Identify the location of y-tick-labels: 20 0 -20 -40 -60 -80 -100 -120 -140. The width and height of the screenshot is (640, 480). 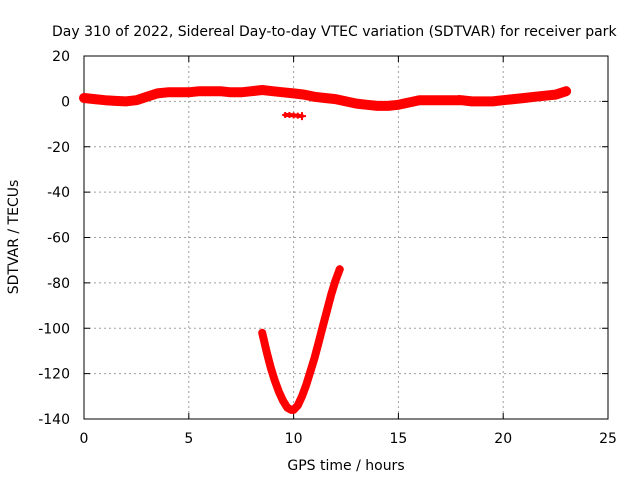
(54, 238).